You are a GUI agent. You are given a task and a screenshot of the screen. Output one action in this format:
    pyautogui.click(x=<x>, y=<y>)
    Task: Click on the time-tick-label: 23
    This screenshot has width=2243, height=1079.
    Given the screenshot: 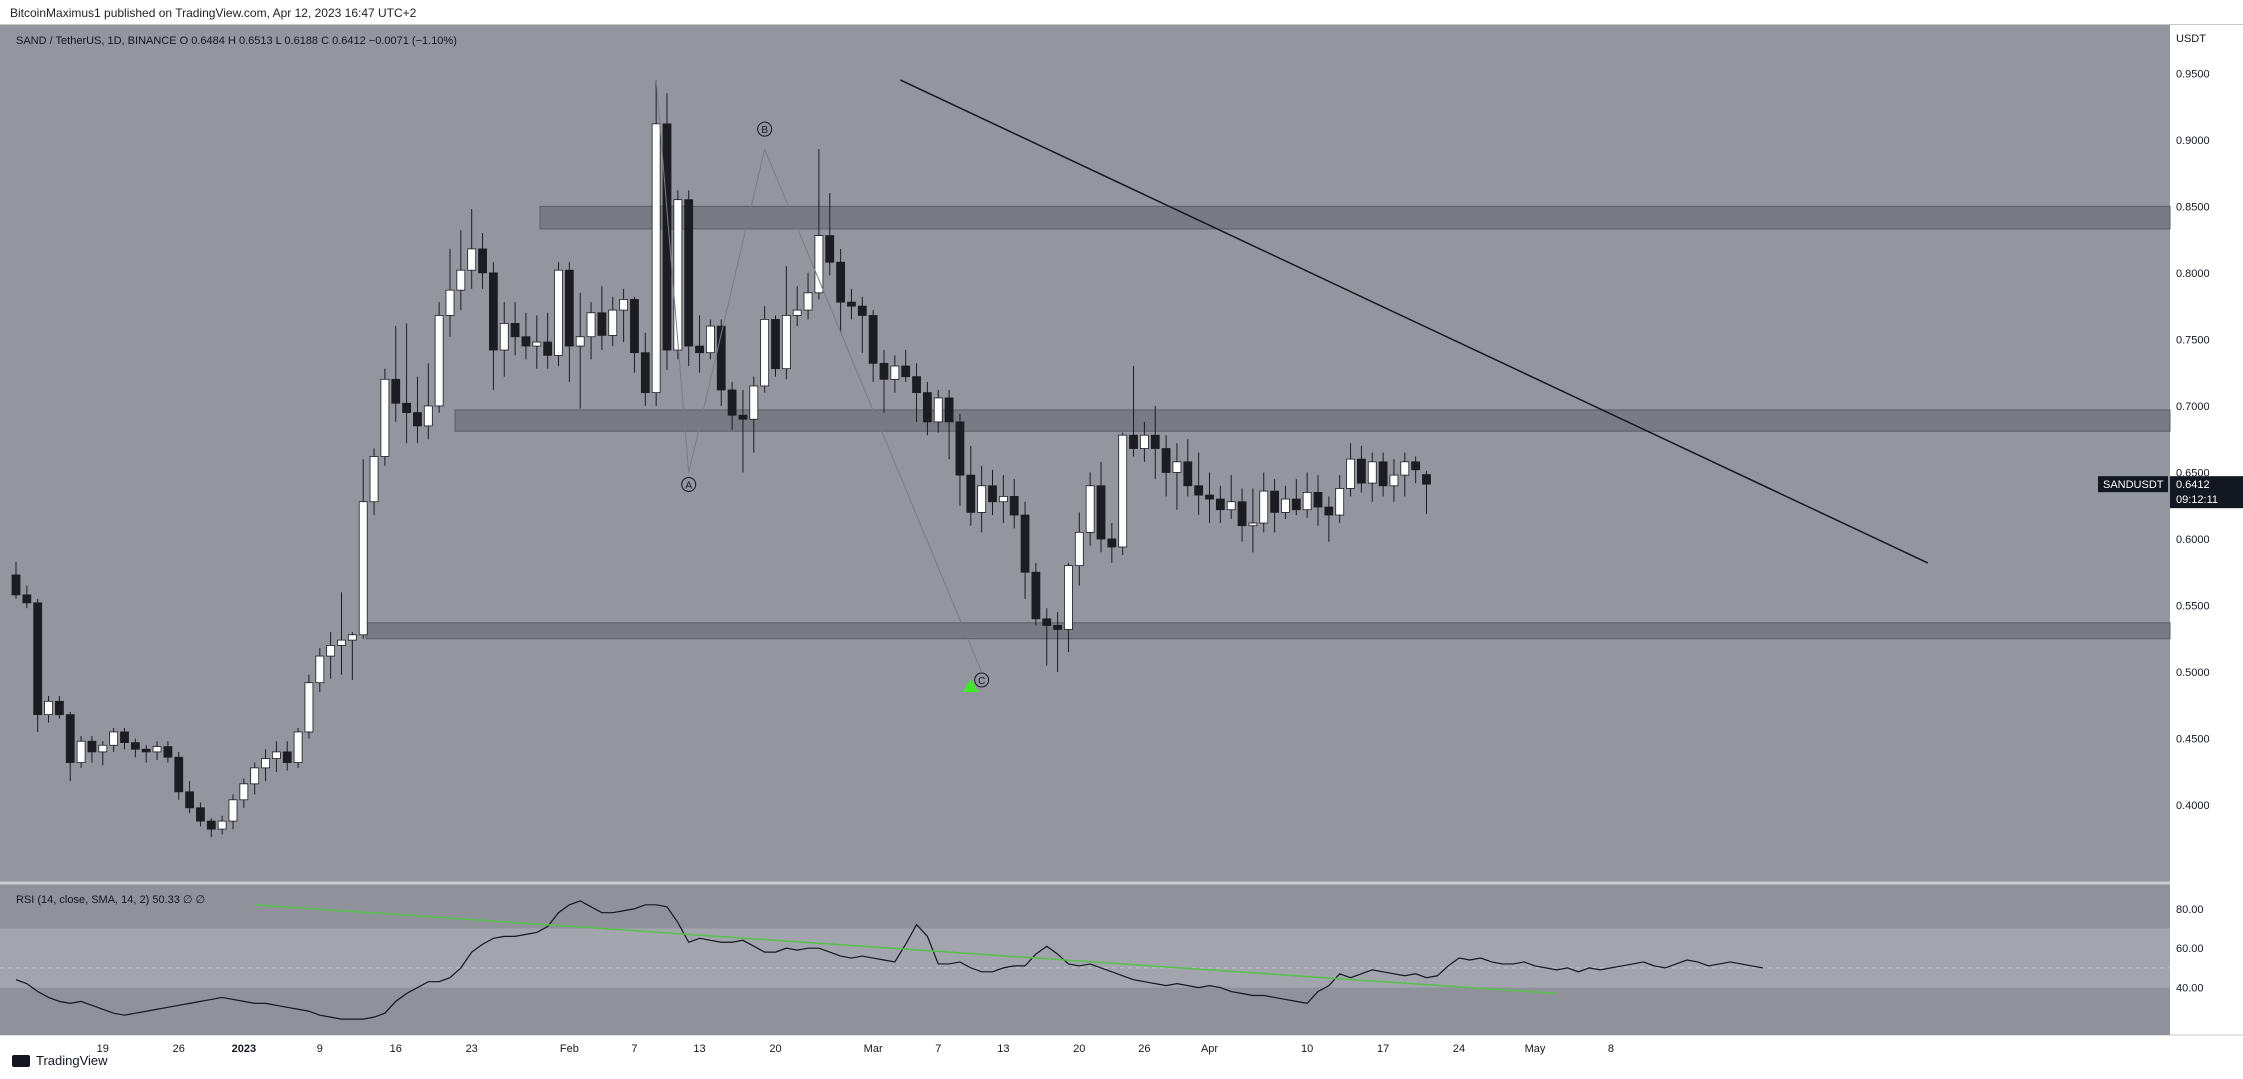 What is the action you would take?
    pyautogui.click(x=472, y=1049)
    